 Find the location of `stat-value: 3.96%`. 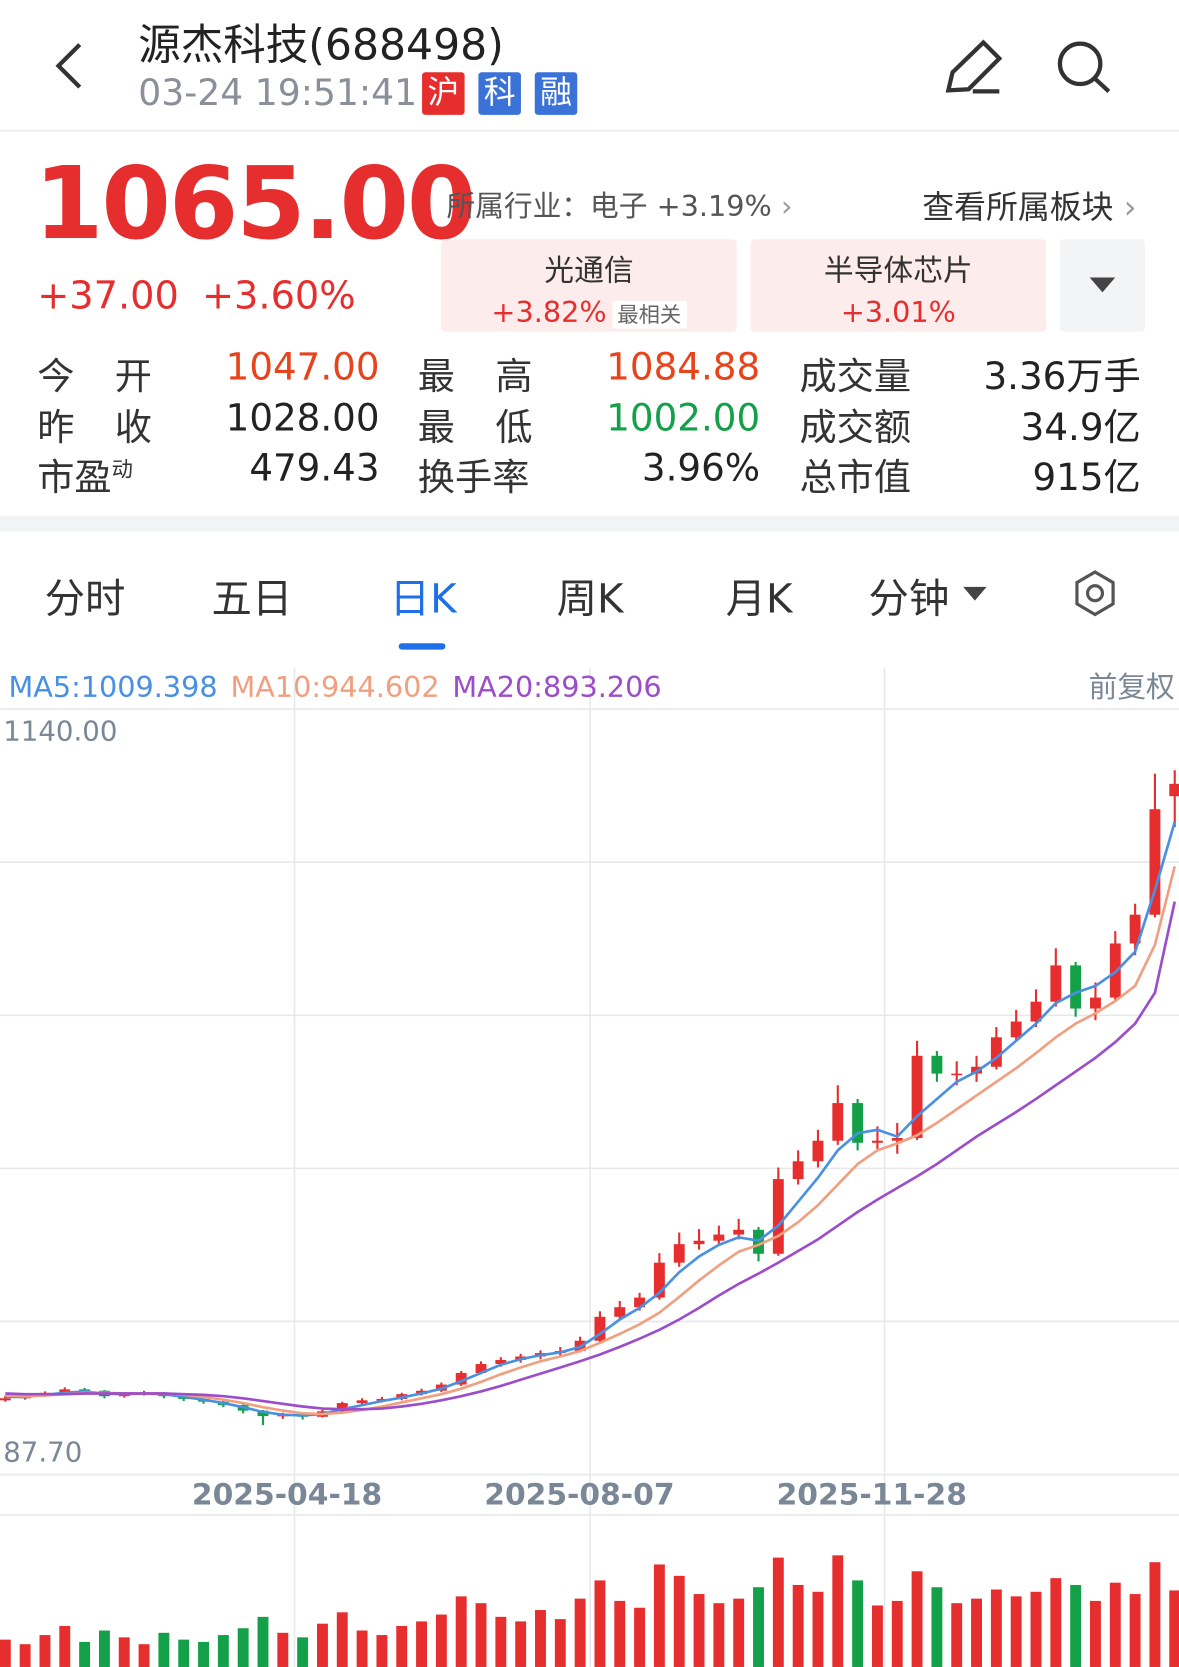

stat-value: 3.96% is located at coordinates (701, 469).